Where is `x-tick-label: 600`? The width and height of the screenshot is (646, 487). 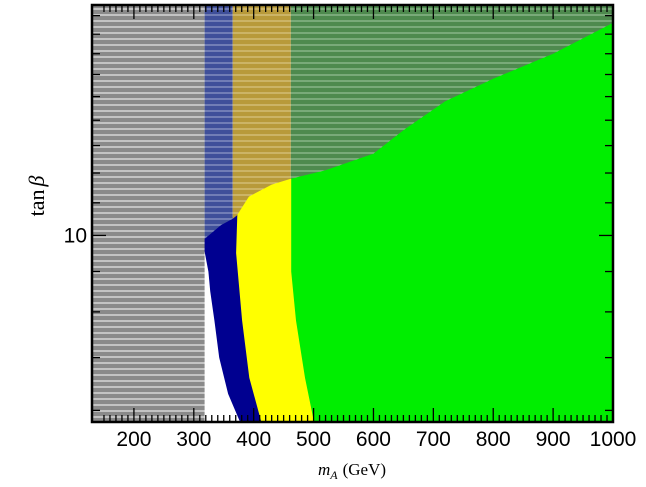 x-tick-label: 600 is located at coordinates (373, 439).